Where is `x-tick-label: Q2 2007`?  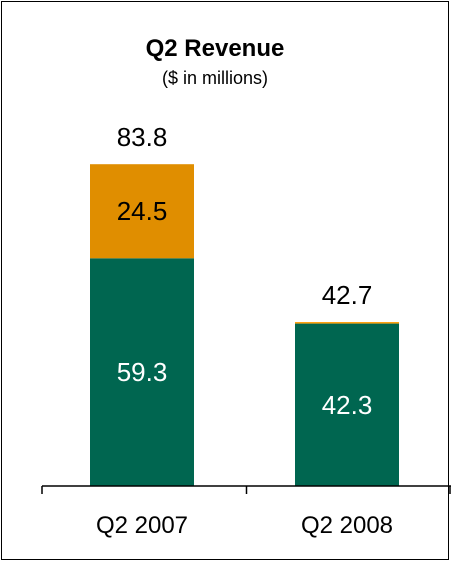 x-tick-label: Q2 2007 is located at coordinates (142, 525).